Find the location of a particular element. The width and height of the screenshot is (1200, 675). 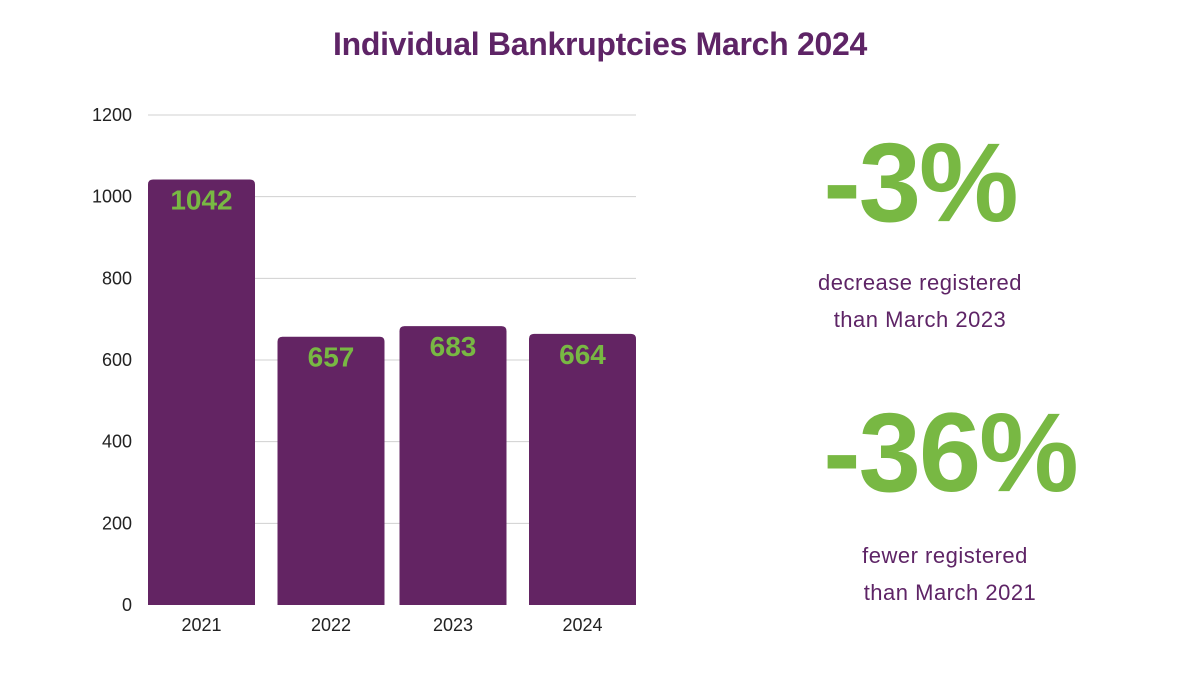

stat-fewer-2021-caption-line2: than March 2021 is located at coordinates (950, 592).